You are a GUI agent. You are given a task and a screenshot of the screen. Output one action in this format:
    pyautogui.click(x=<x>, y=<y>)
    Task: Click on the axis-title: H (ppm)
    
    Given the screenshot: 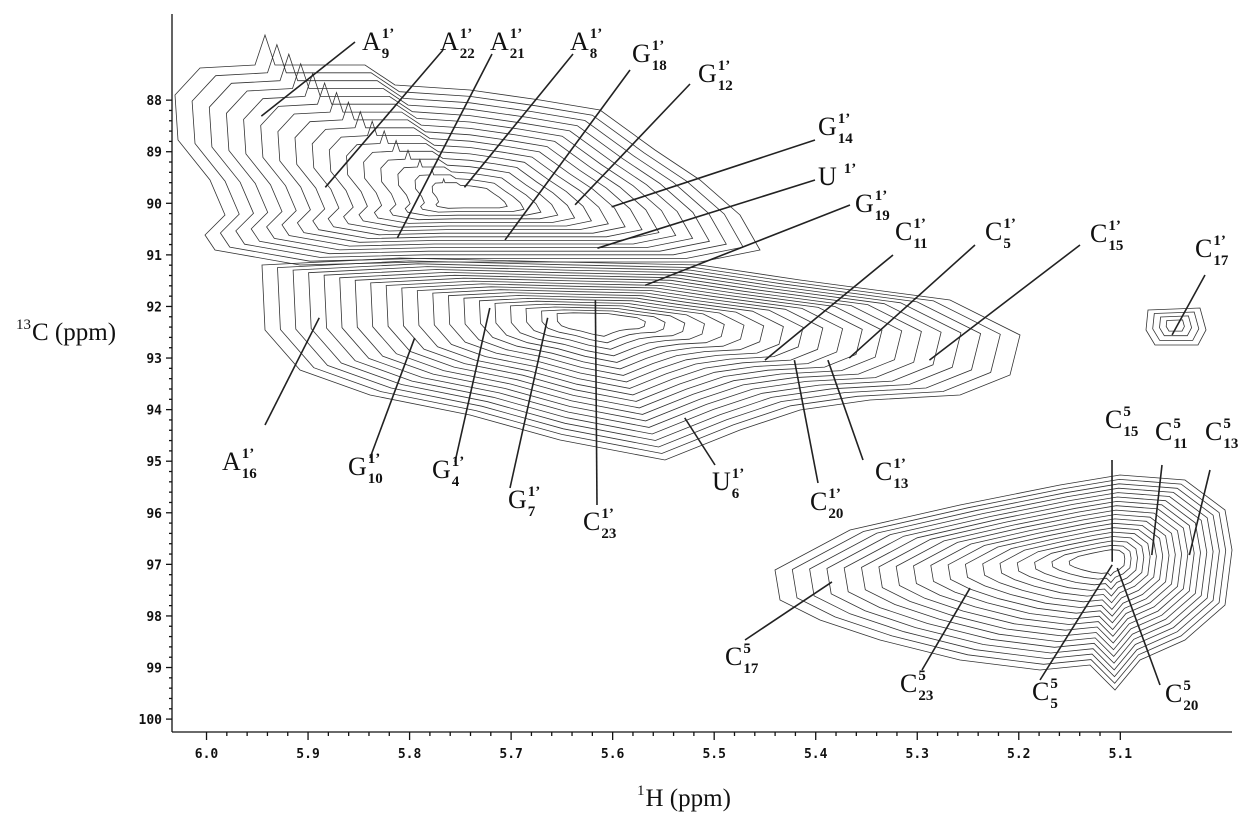 What is the action you would take?
    pyautogui.click(x=688, y=798)
    